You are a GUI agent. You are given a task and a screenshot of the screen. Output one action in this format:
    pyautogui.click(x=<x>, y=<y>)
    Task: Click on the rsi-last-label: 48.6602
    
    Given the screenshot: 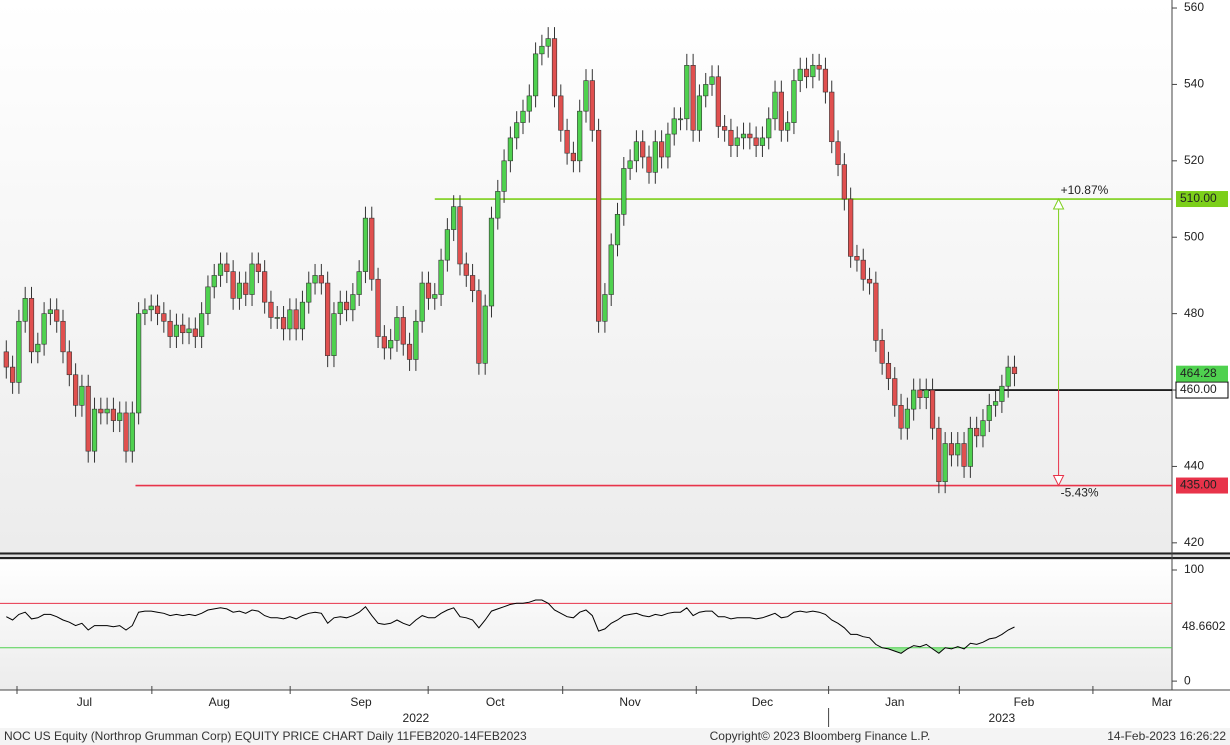 What is the action you would take?
    pyautogui.click(x=1204, y=626)
    